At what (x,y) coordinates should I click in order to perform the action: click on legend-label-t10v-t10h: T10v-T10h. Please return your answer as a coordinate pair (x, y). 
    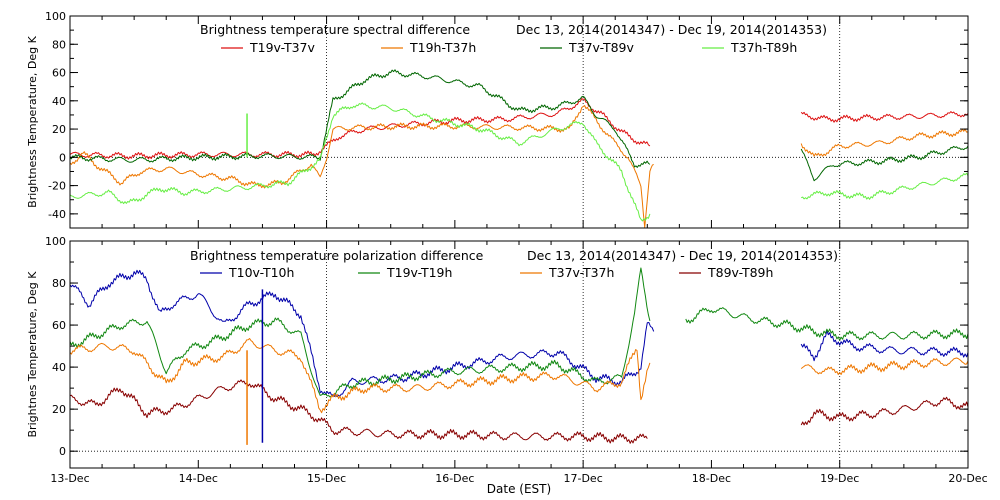
    Looking at the image, I should click on (261, 272).